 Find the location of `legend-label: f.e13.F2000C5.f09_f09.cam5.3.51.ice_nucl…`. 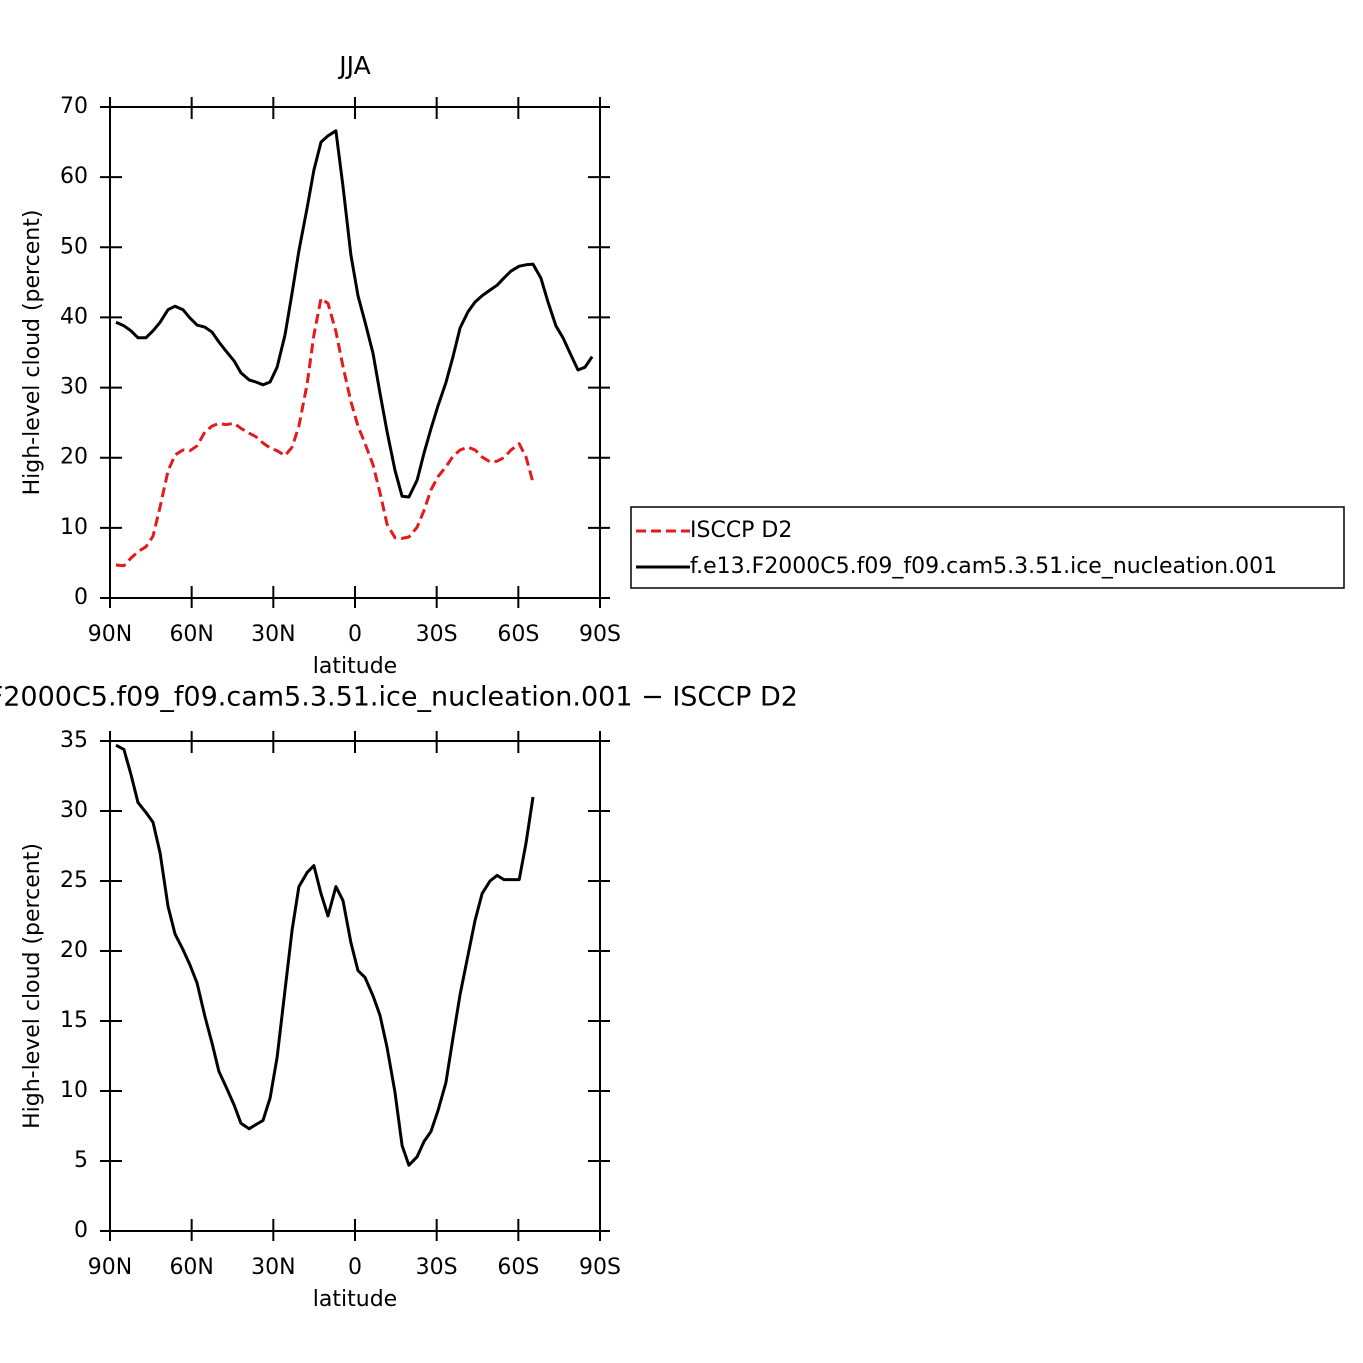

legend-label: f.e13.F2000C5.f09_f09.cam5.3.51.ice_nucl… is located at coordinates (983, 566).